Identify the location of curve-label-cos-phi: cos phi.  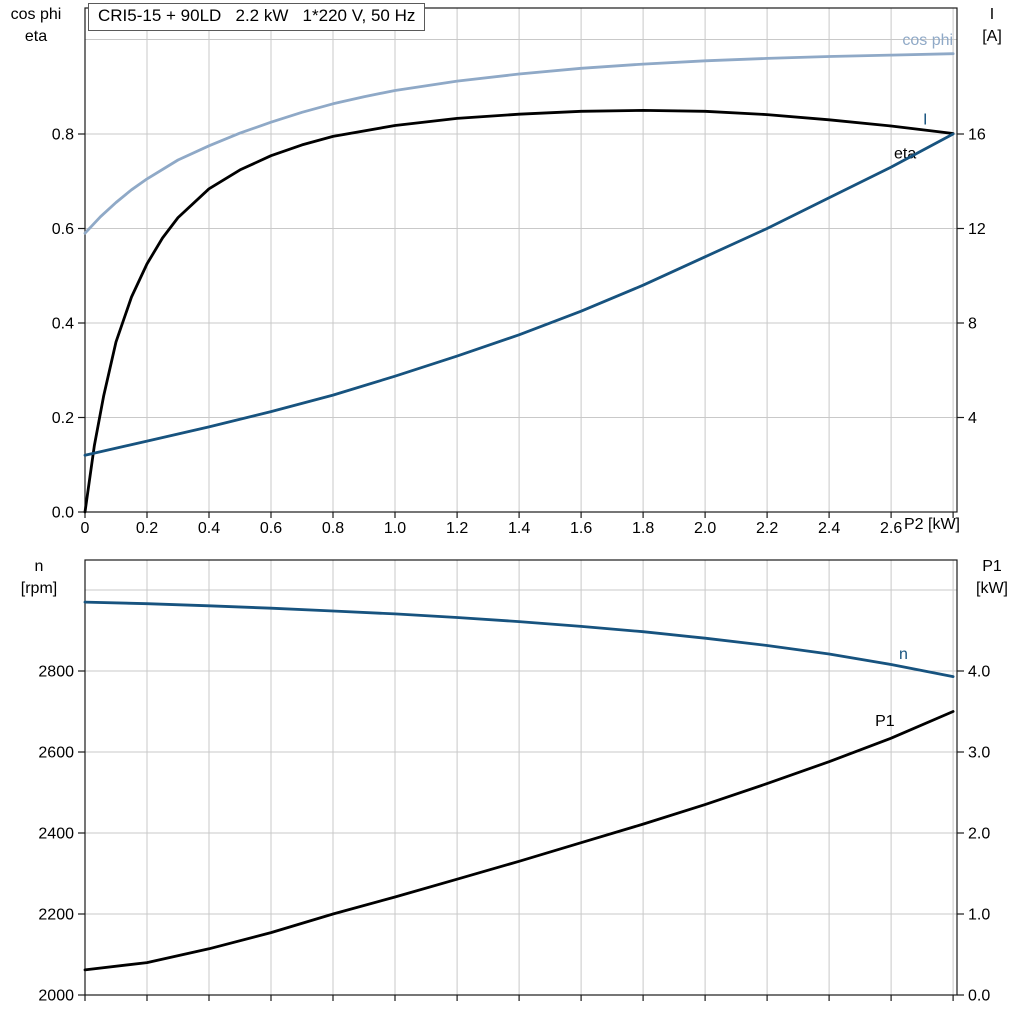
(927, 40).